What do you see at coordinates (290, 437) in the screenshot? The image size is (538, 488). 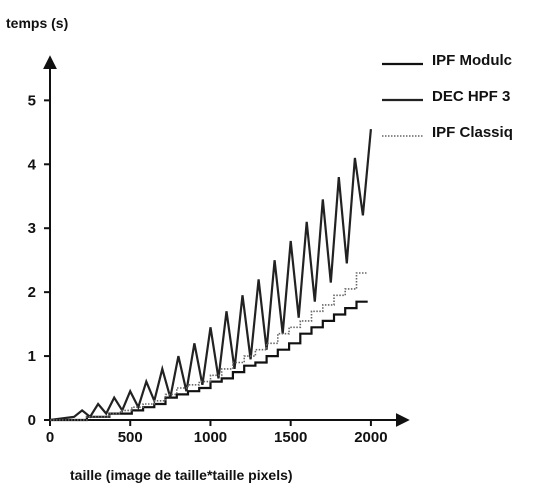 I see `x-tick-label: 1500` at bounding box center [290, 437].